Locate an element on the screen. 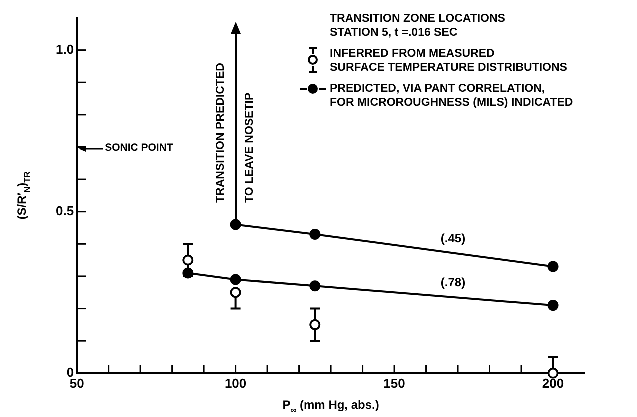 The height and width of the screenshot is (417, 637). annotation: (.45) is located at coordinates (453, 239).